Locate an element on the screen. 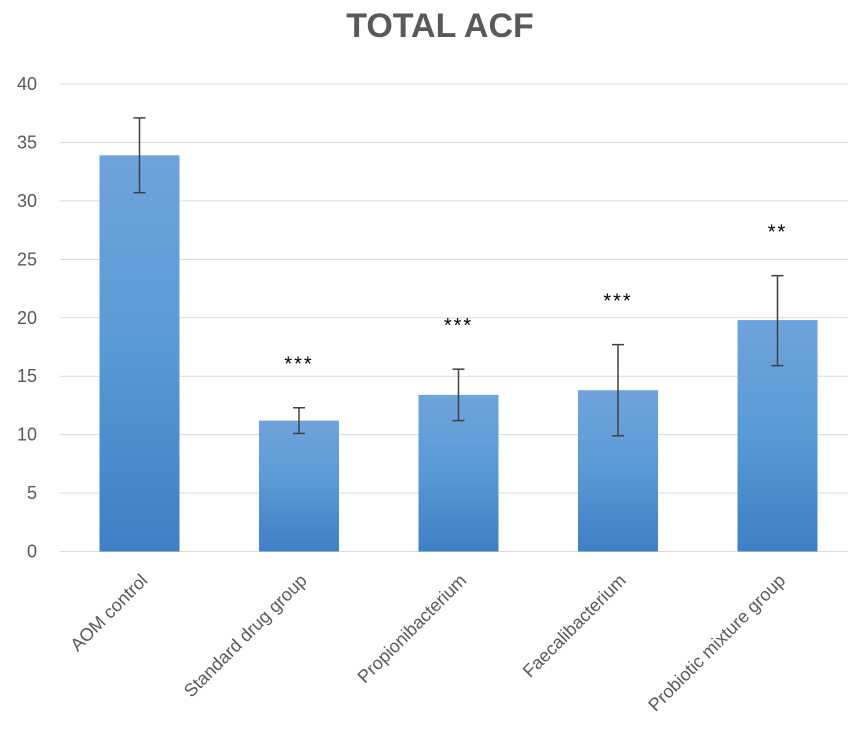 The width and height of the screenshot is (848, 745). category-label: Probiotic mixture group is located at coordinates (716, 642).